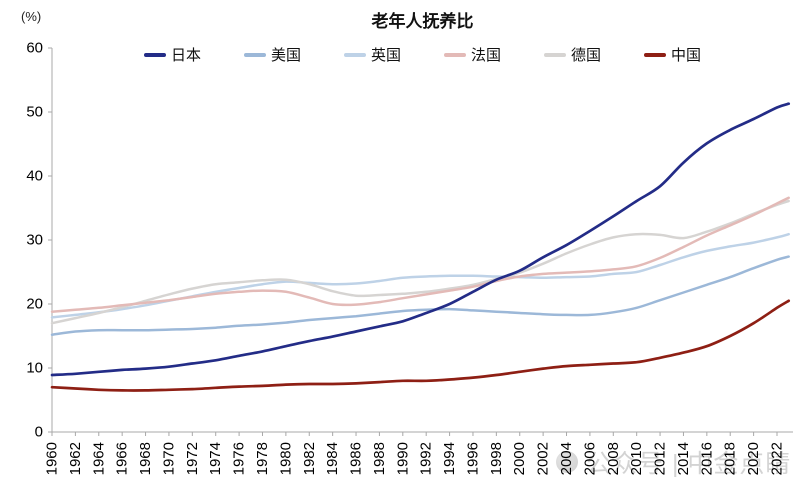 The image size is (812, 501). Describe the element at coordinates (192, 458) in the screenshot. I see `x-tick-label: 1972` at that location.